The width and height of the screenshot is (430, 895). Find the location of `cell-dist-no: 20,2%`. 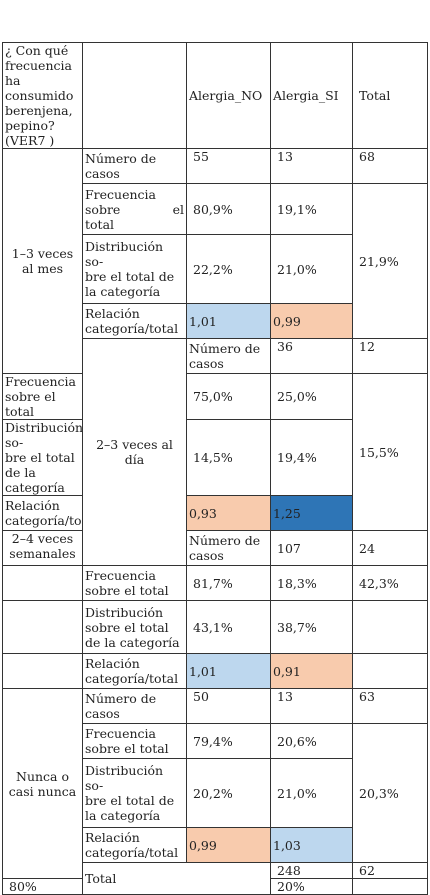

cell-dist-no: 20,2% is located at coordinates (228, 793).